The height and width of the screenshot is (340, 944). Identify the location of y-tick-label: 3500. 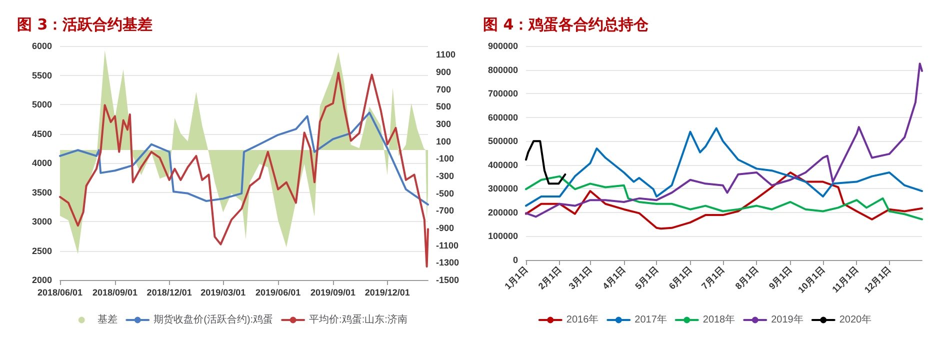
(42, 192).